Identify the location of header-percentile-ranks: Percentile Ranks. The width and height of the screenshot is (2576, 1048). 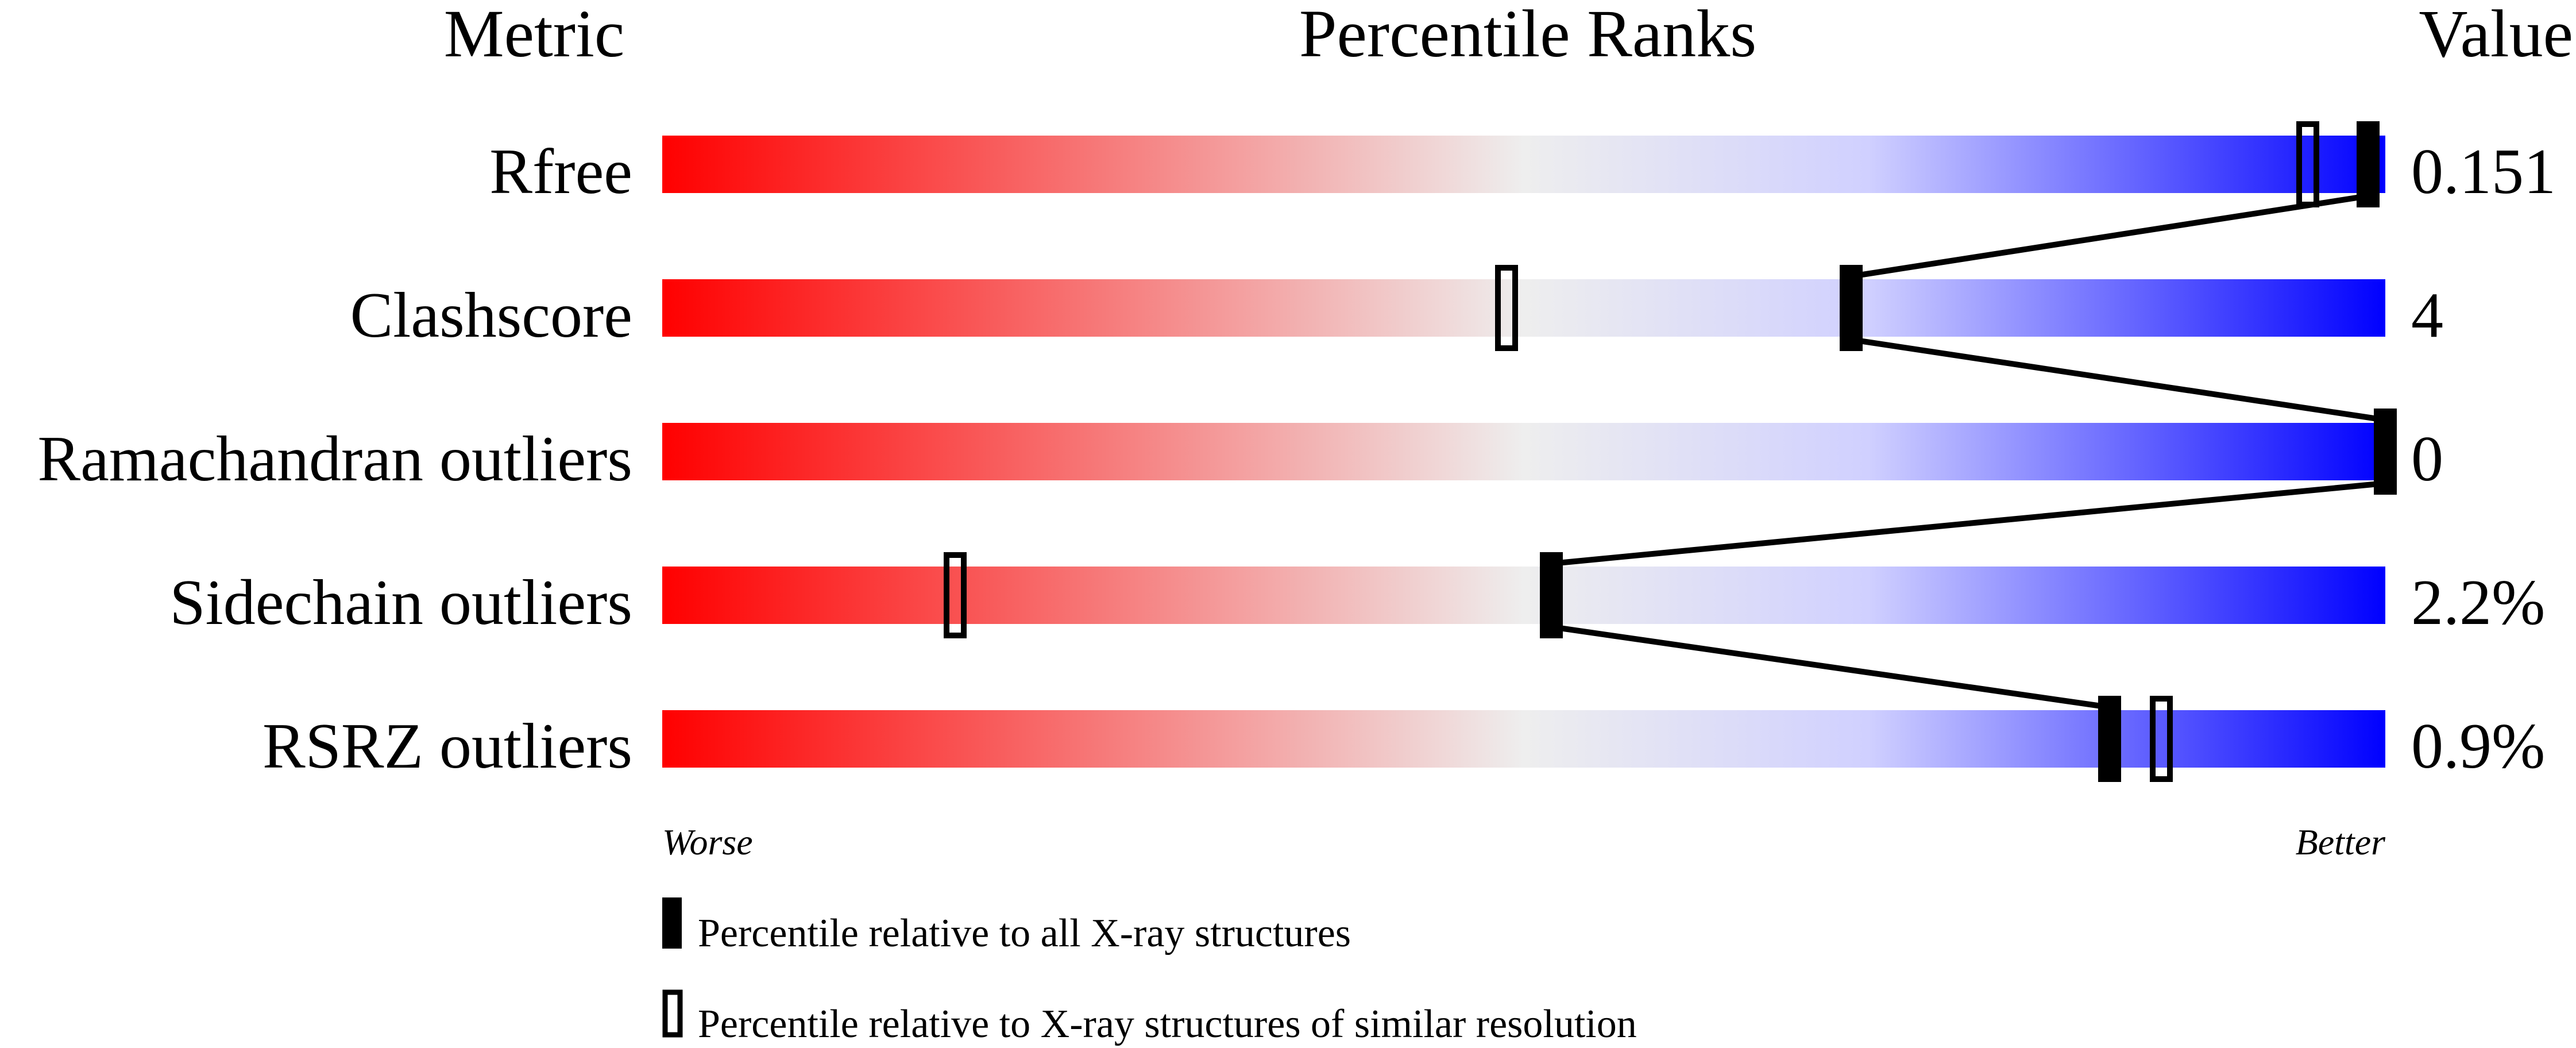
(1527, 35).